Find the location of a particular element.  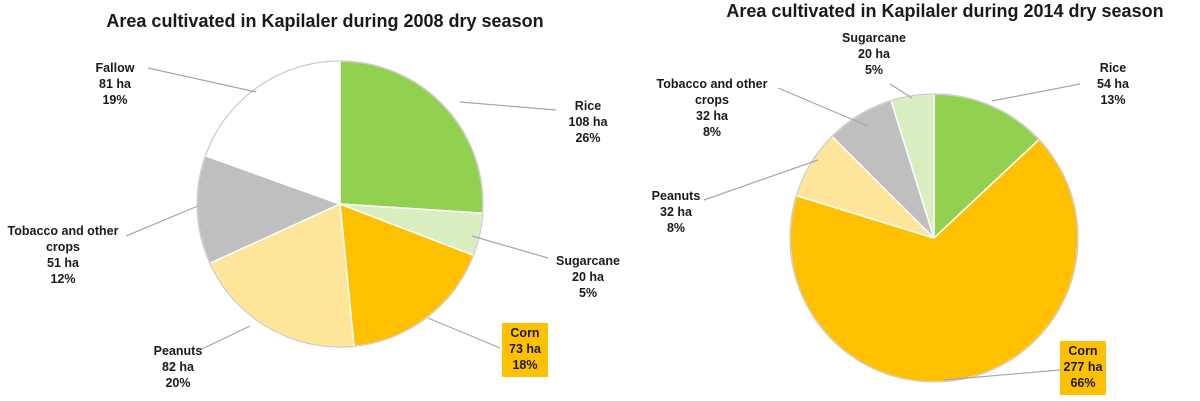

pie-slice-rice is located at coordinates (411, 137).